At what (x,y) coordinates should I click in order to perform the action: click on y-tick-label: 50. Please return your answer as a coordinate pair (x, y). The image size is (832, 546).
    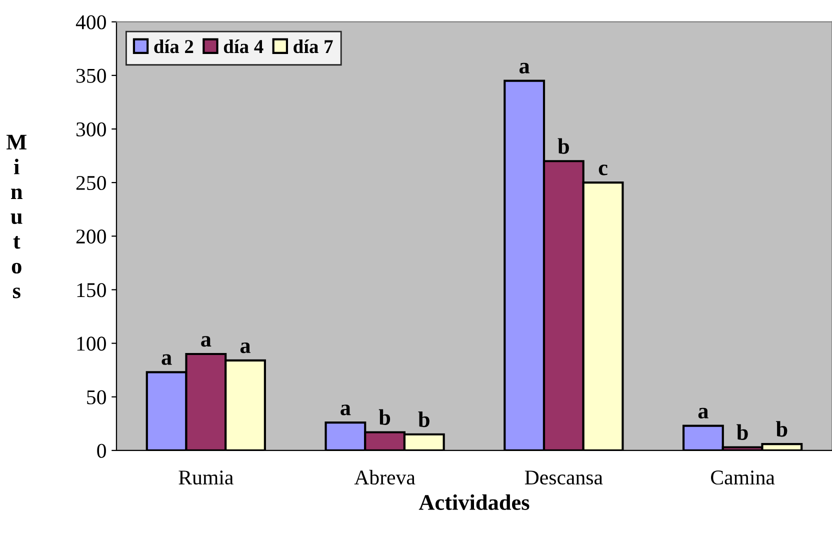
    Looking at the image, I should click on (96, 397).